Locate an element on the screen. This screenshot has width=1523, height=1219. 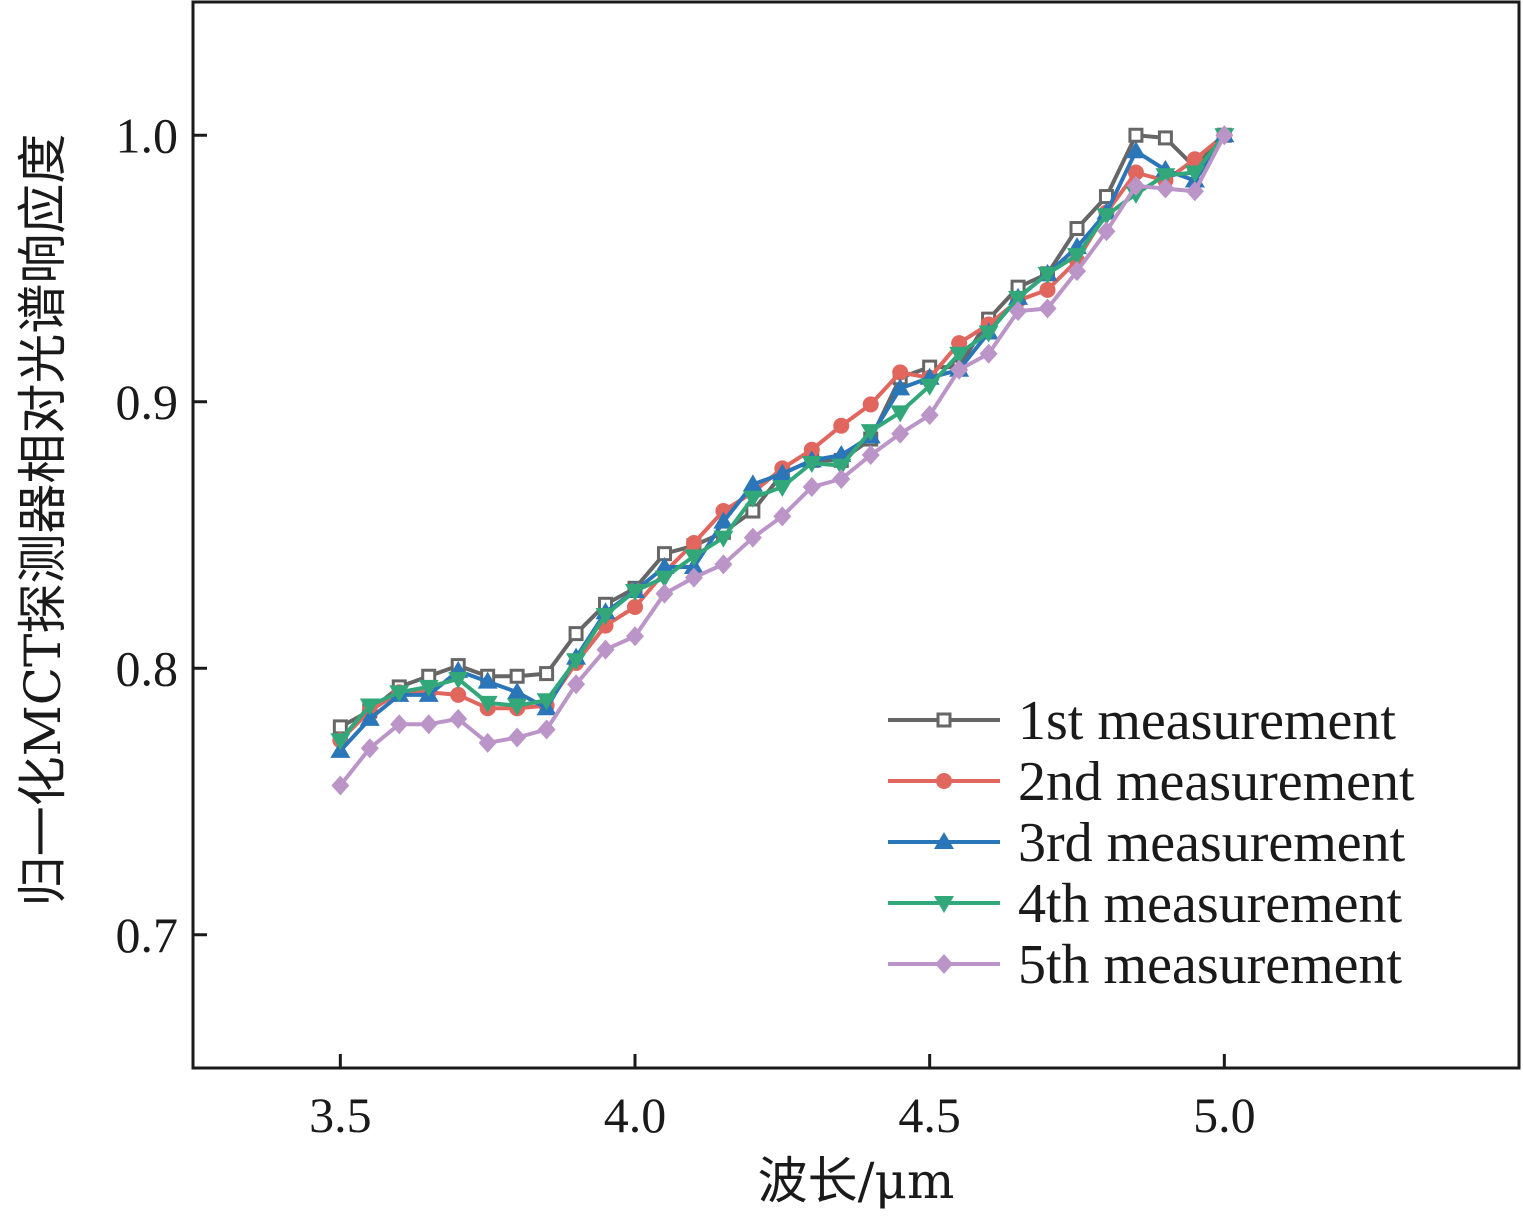
legend-label: 3rd measurement is located at coordinates (1212, 843).